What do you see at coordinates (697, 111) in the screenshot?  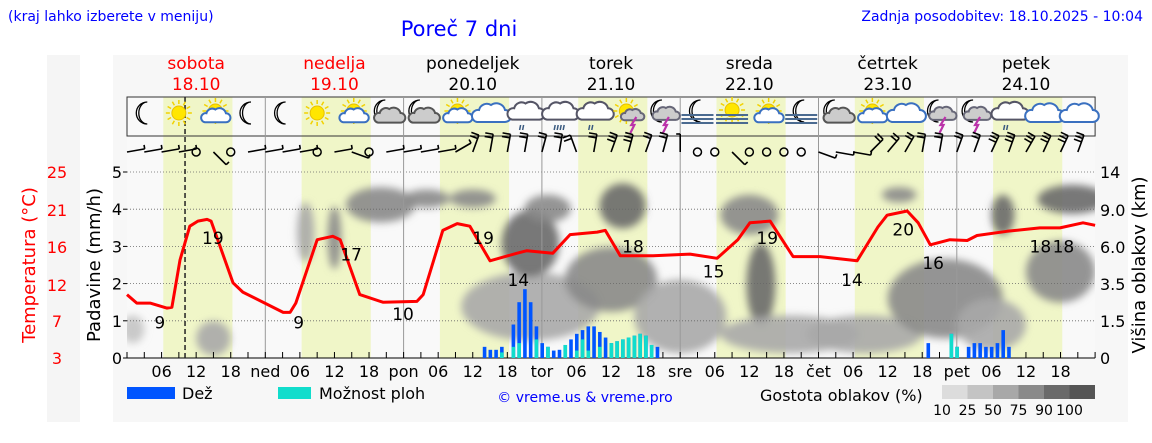 I see `moon-fog-icon` at bounding box center [697, 111].